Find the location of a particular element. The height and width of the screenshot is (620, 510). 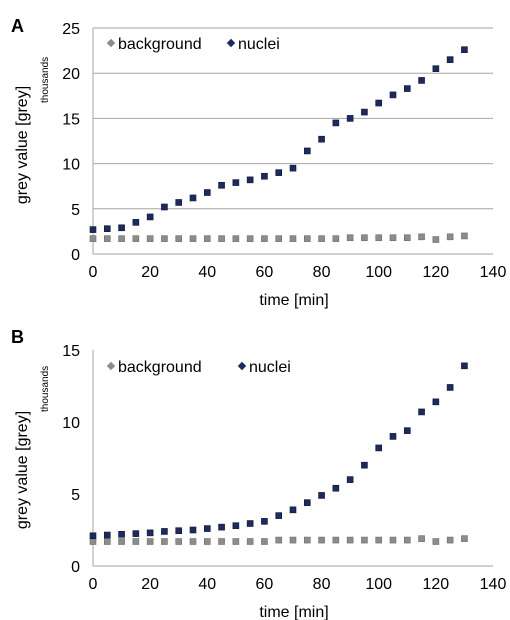

x-tick-label-a-1: 20 is located at coordinates (150, 272).